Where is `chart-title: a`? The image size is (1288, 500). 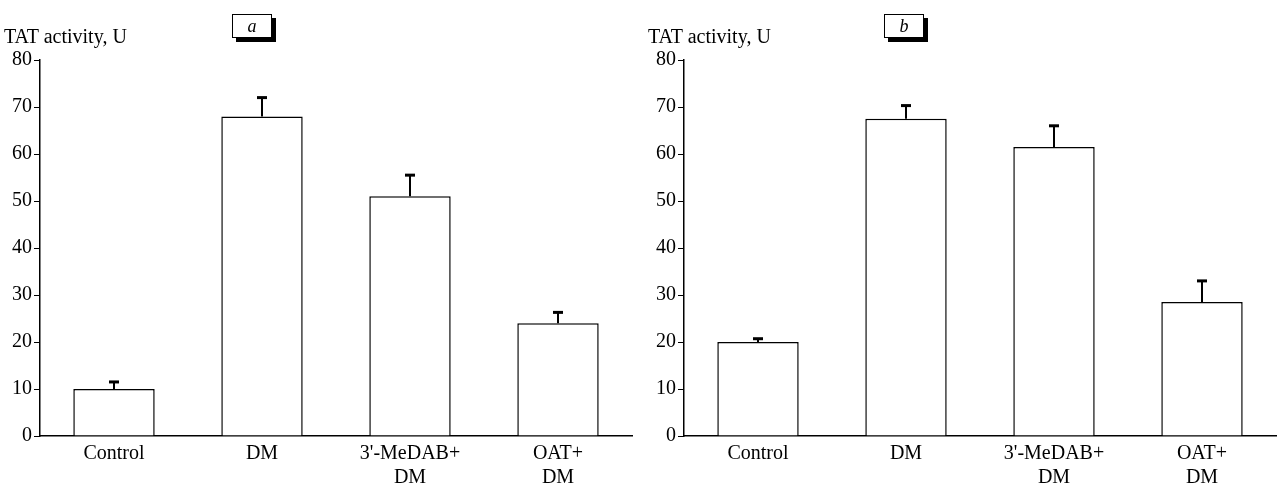
chart-title: a is located at coordinates (252, 26).